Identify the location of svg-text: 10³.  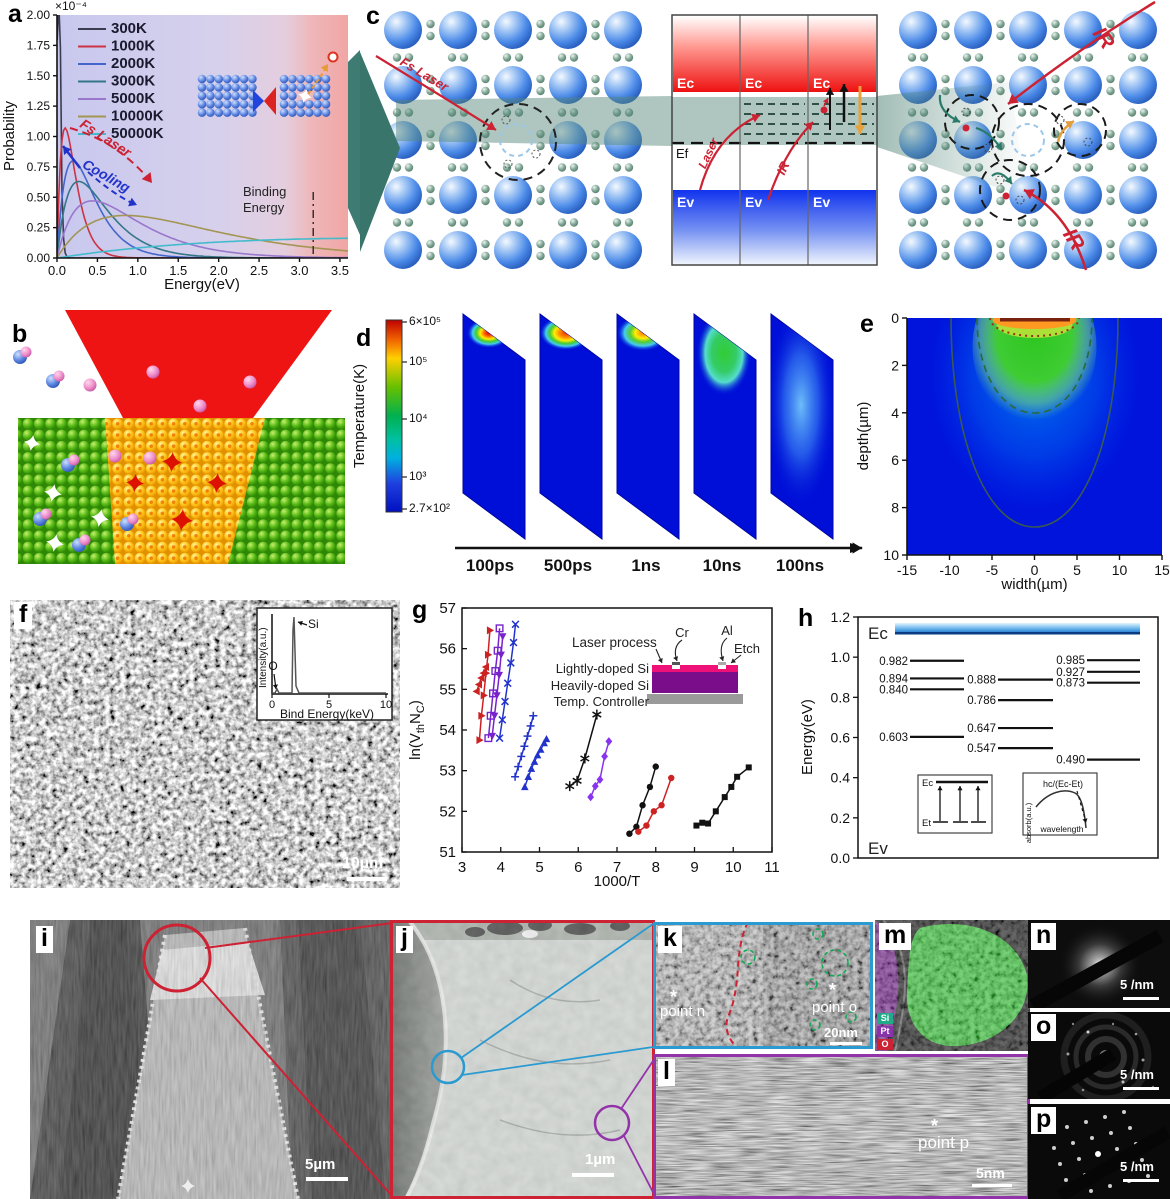
(417, 476).